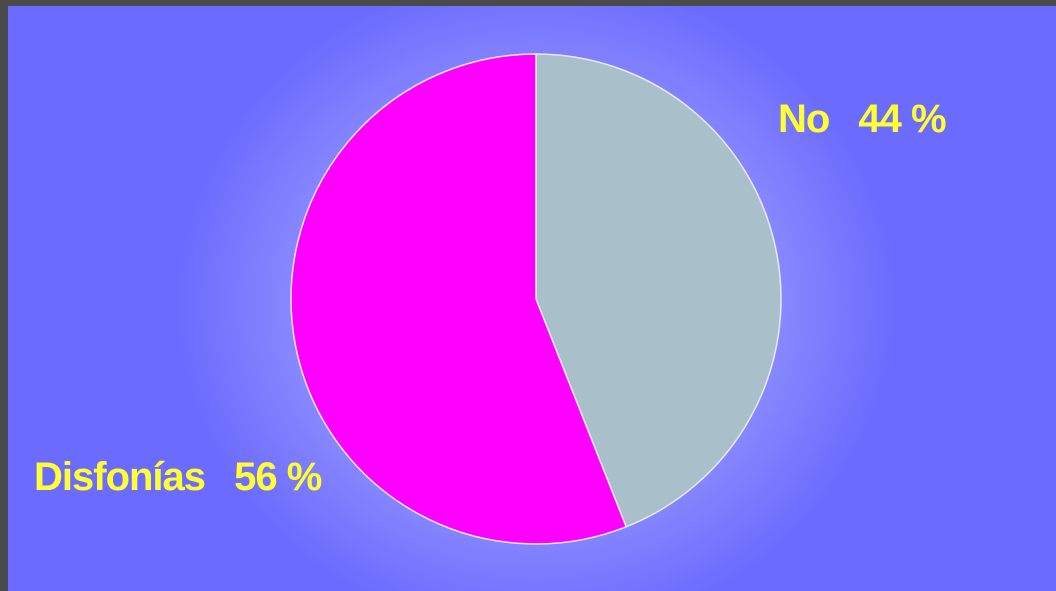 Image resolution: width=1056 pixels, height=591 pixels. Describe the element at coordinates (862, 119) in the screenshot. I see `slice-label-no: No 44 %` at that location.